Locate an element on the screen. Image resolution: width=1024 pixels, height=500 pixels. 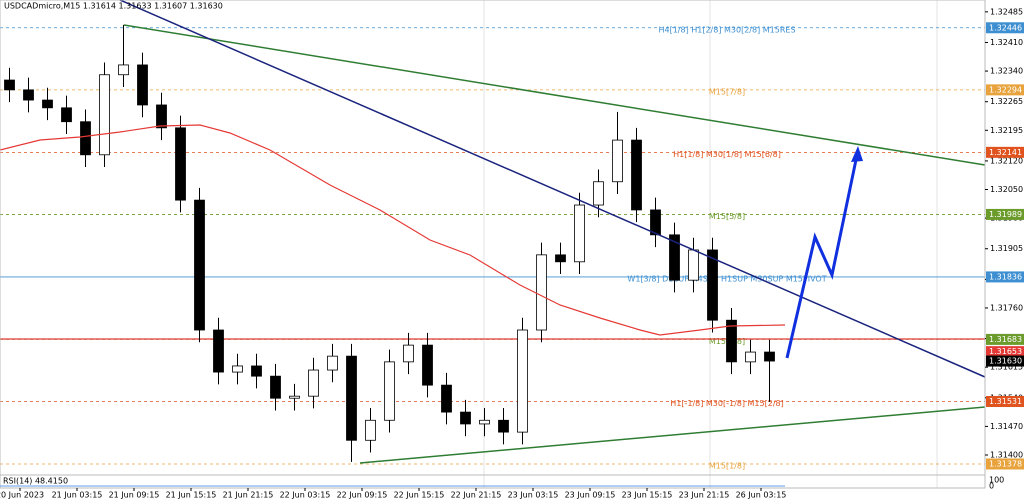
forecast-arrow is located at coordinates (822, 256).